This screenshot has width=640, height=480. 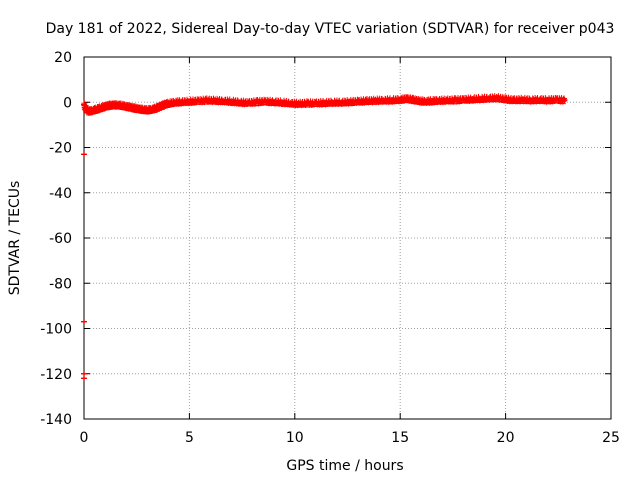 I want to click on y-tick-label: 20, so click(x=63, y=58).